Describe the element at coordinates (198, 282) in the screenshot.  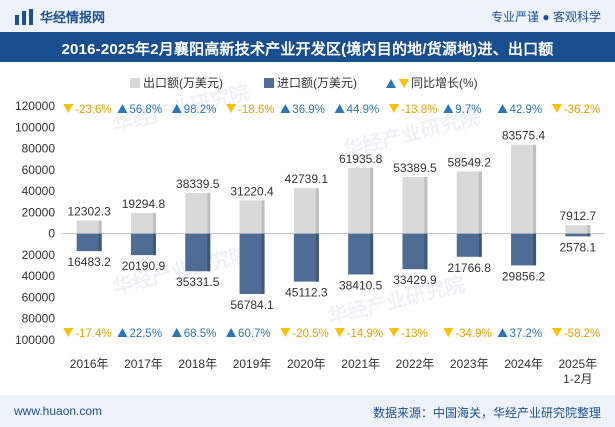
I see `import-value-label: 35331.5` at that location.